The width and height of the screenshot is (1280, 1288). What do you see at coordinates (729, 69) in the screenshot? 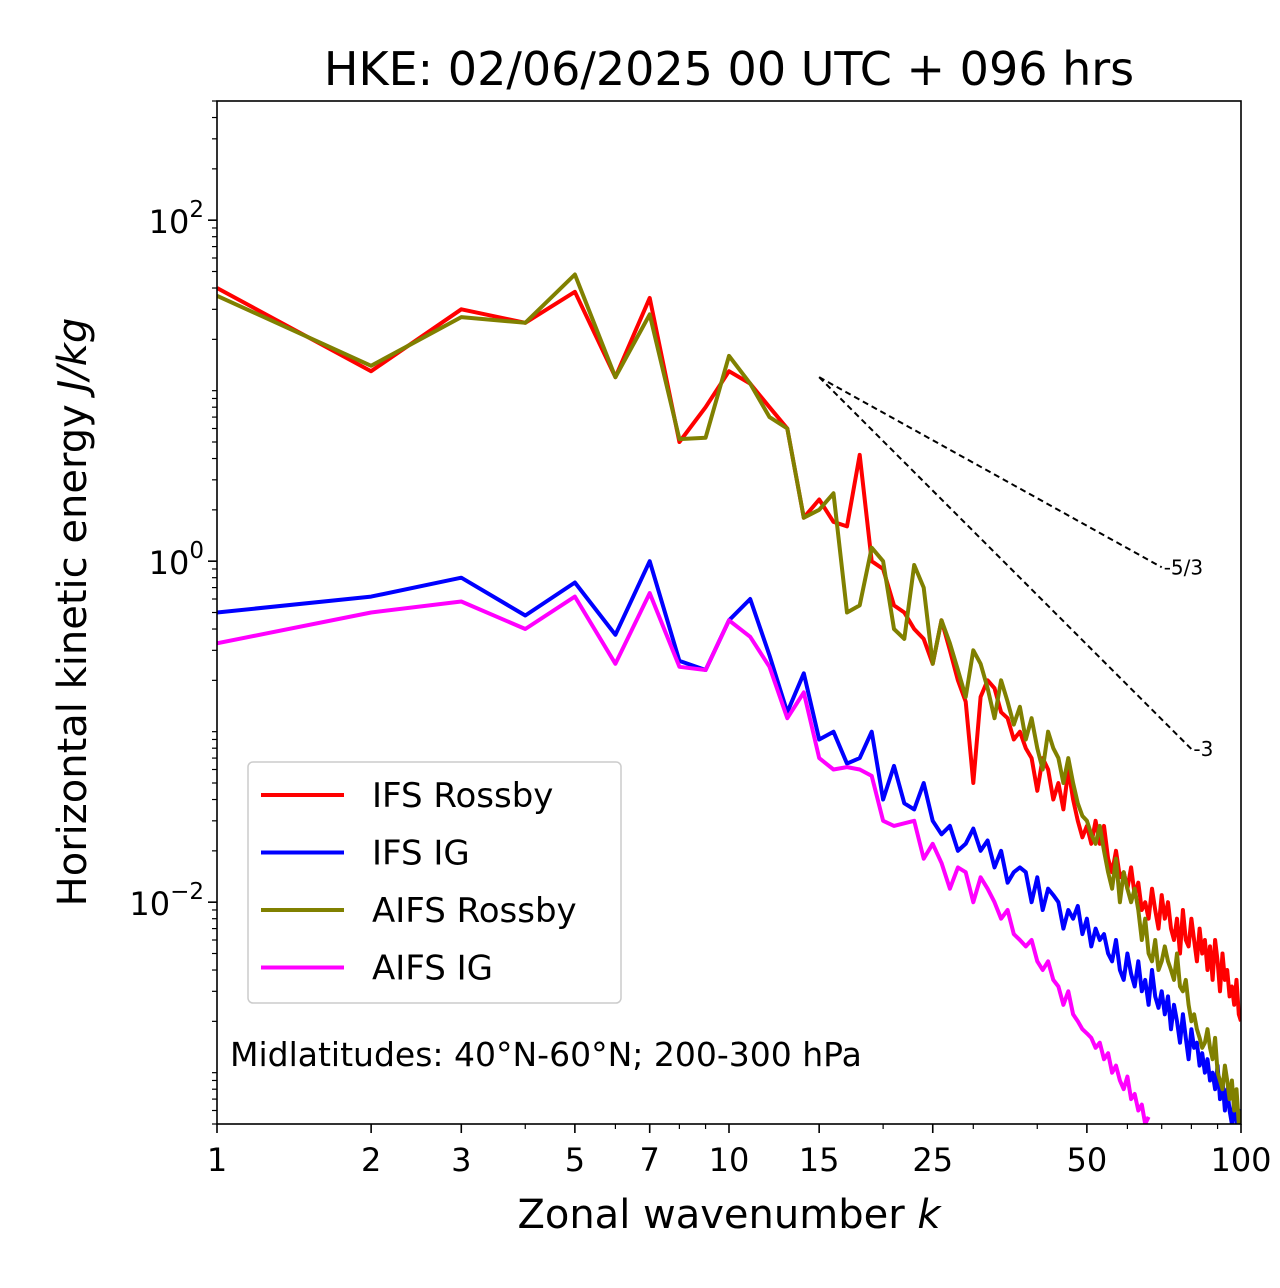
I see `chart-title: HKE: 02/06/2025 00 UTC + 096 hrs` at bounding box center [729, 69].